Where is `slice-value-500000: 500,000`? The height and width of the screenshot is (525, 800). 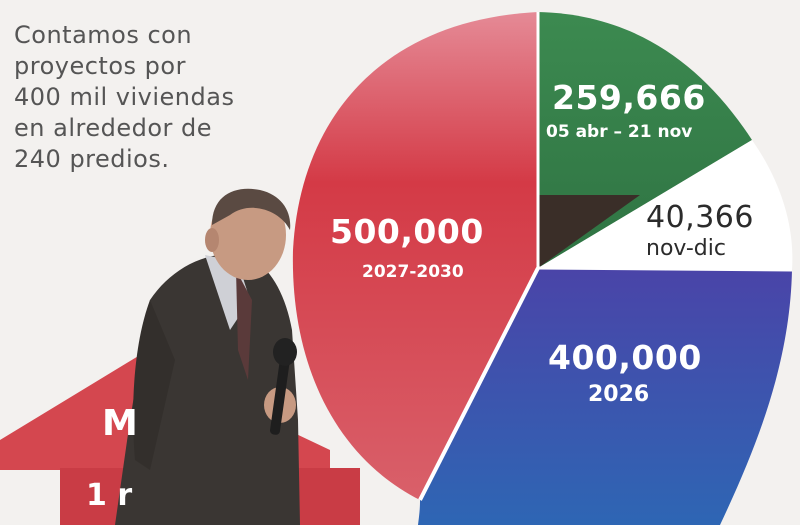 slice-value-500000: 500,000 is located at coordinates (407, 231).